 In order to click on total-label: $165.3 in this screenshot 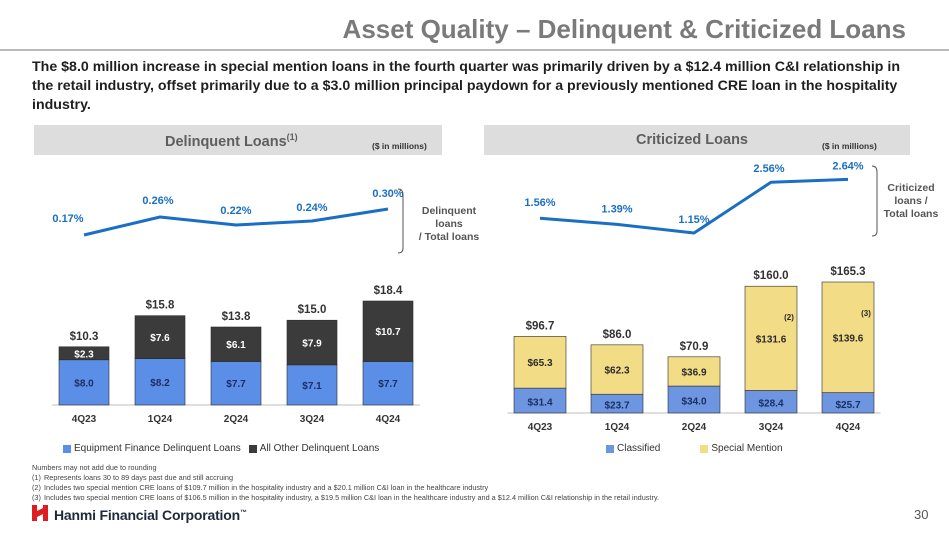, I will do `click(847, 272)`.